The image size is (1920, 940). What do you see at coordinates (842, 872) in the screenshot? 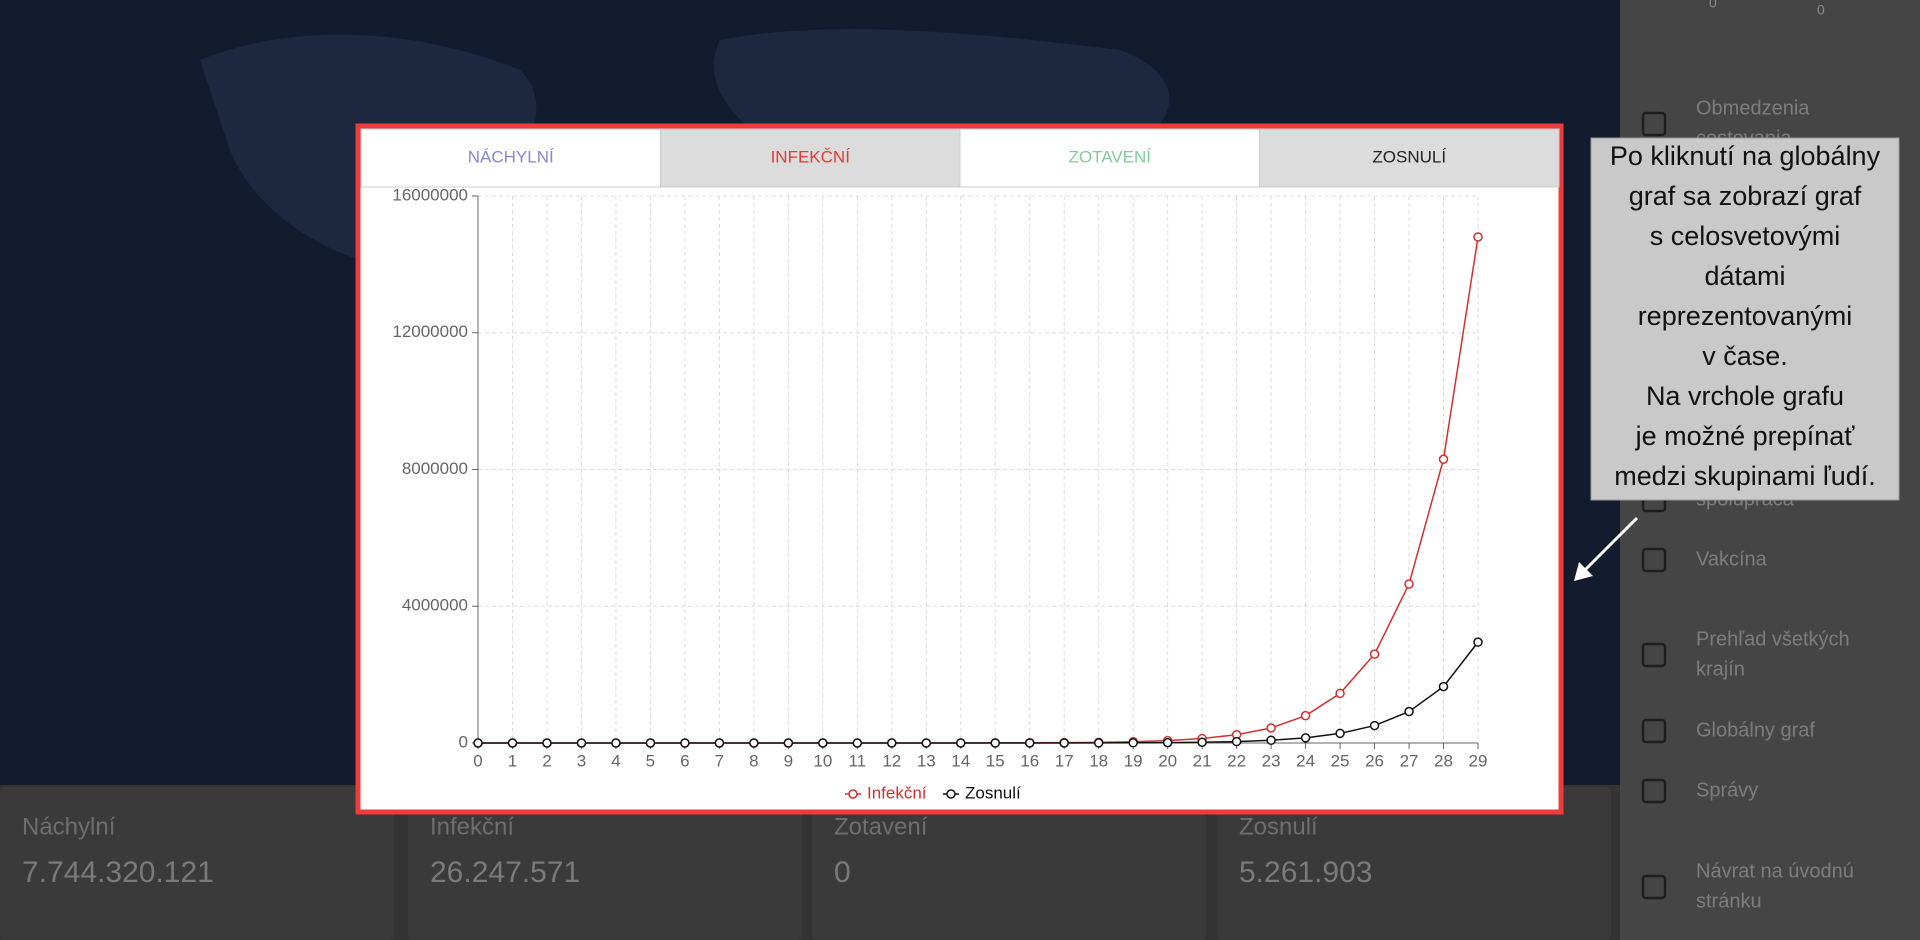
I see `stat-value: 0` at bounding box center [842, 872].